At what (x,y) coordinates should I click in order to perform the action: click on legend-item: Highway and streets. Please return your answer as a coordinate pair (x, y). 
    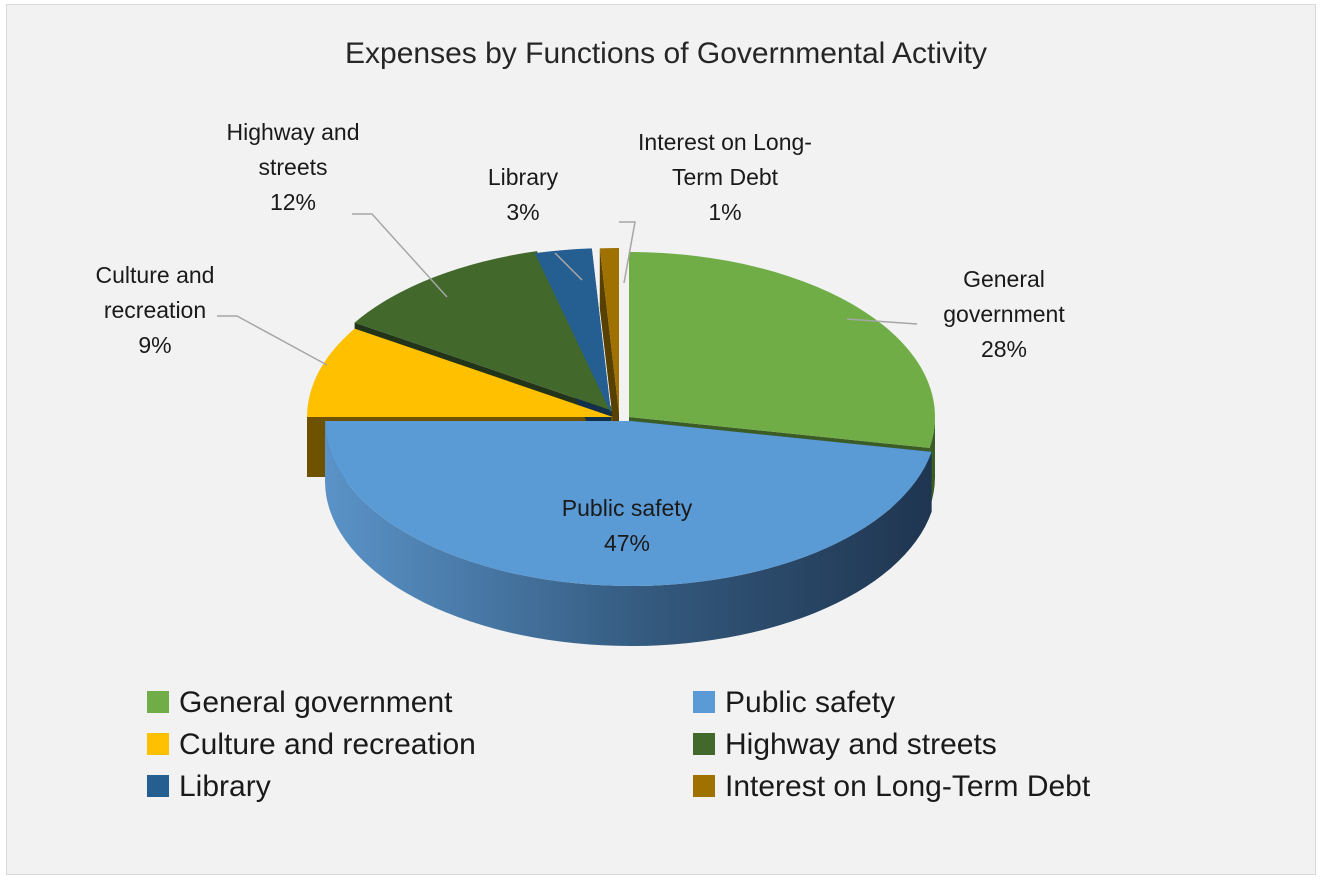
    Looking at the image, I should click on (845, 744).